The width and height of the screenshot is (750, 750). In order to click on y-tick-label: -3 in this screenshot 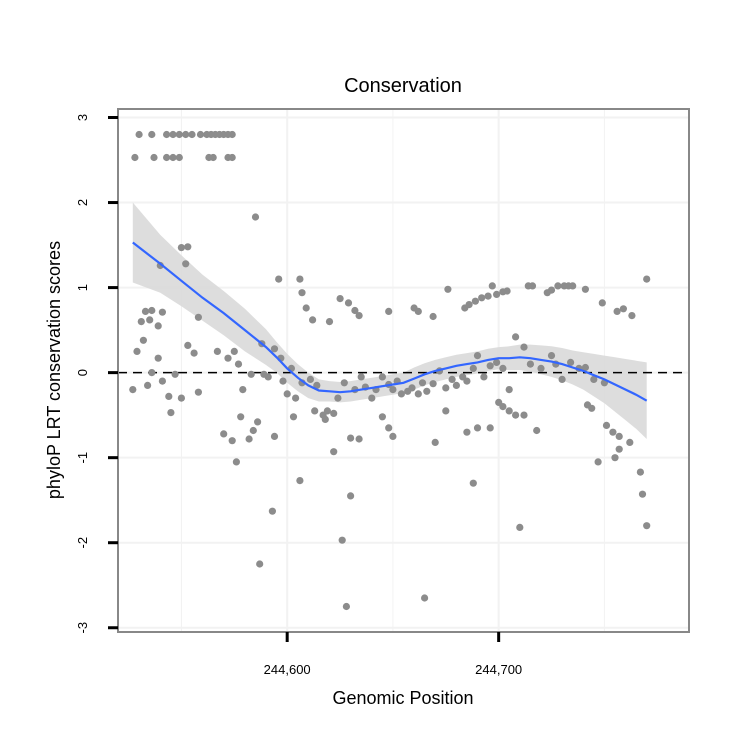, I will do `click(82, 628)`.